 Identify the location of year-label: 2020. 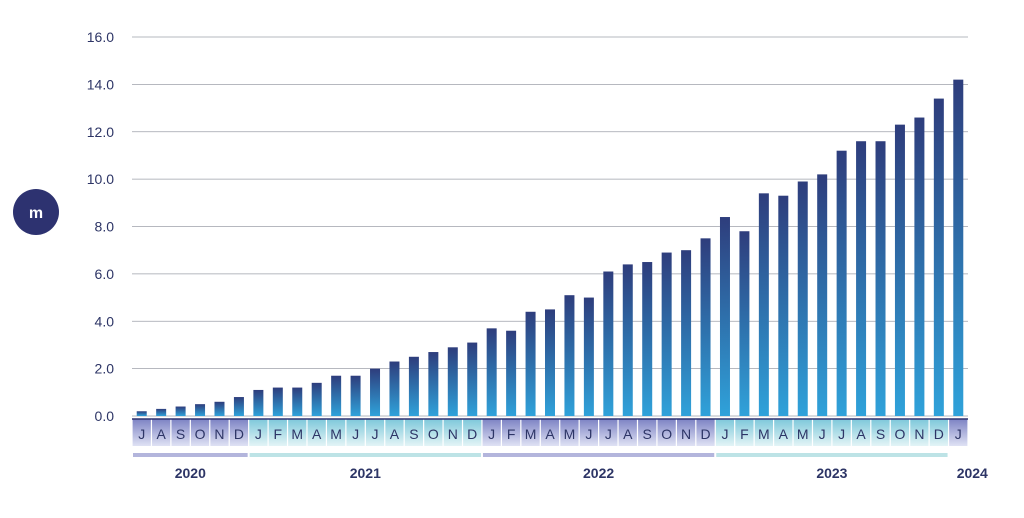
(190, 473).